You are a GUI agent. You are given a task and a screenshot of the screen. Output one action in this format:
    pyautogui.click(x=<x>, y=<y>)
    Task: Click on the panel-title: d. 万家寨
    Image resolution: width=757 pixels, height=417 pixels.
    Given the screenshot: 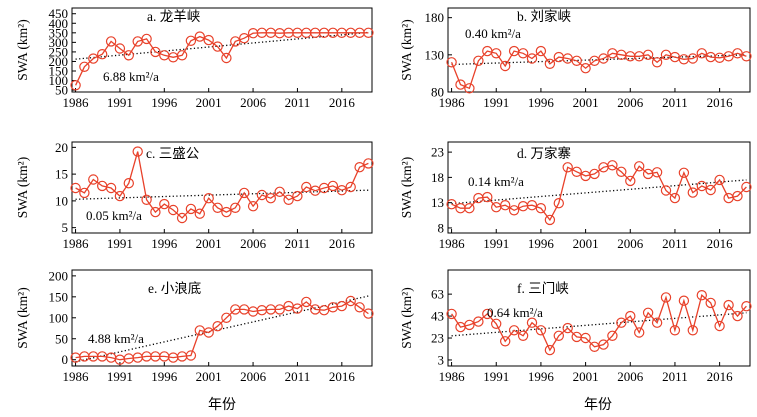 What is the action you would take?
    pyautogui.click(x=544, y=153)
    